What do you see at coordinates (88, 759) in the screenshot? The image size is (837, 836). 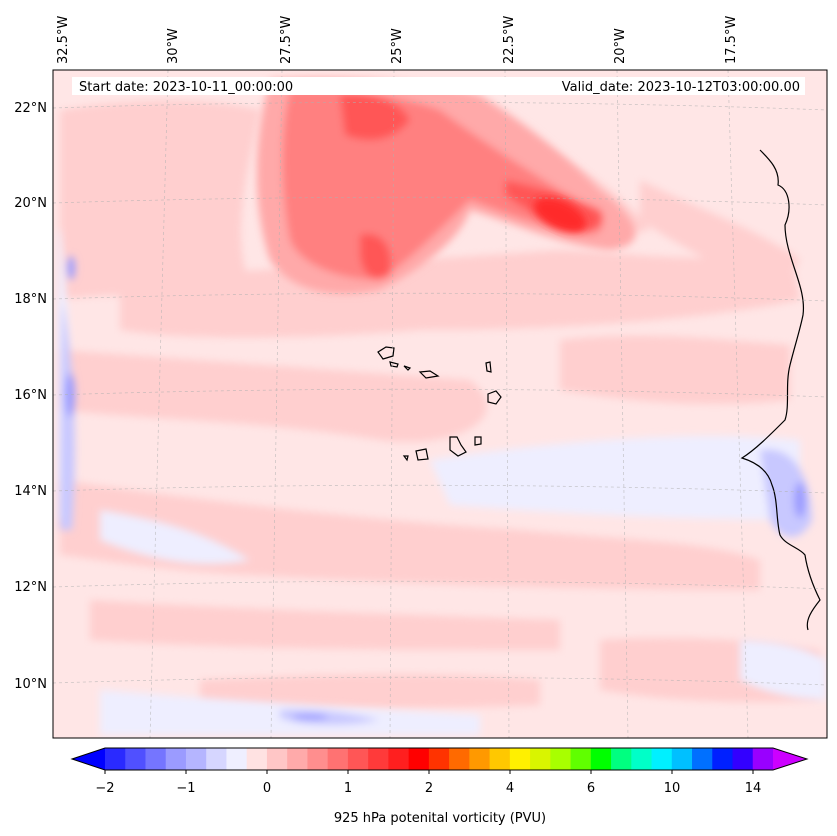 I see `colorbar-extend-min` at bounding box center [88, 759].